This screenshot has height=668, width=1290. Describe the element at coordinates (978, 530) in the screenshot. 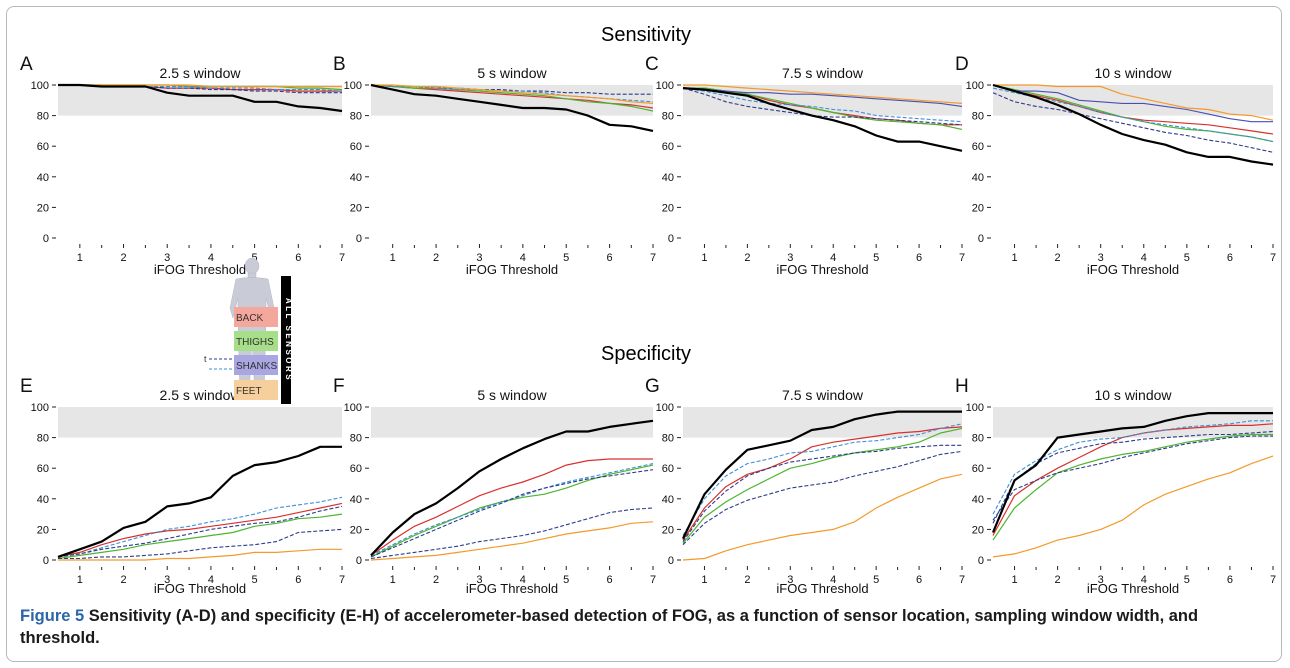

I see `panel-h-ytick-label: 20` at that location.